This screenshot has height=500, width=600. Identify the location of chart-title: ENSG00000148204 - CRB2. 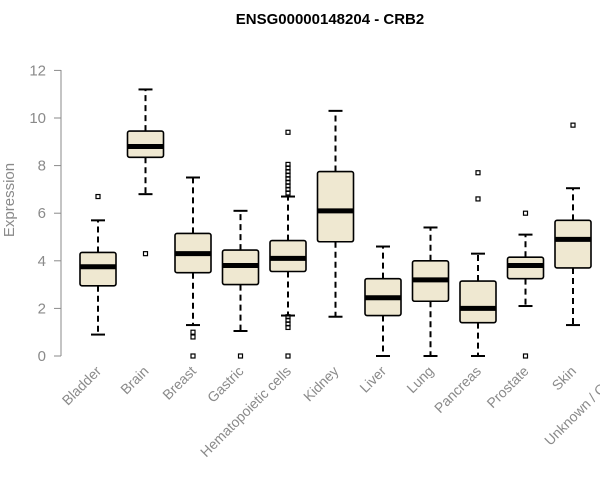
(330, 19).